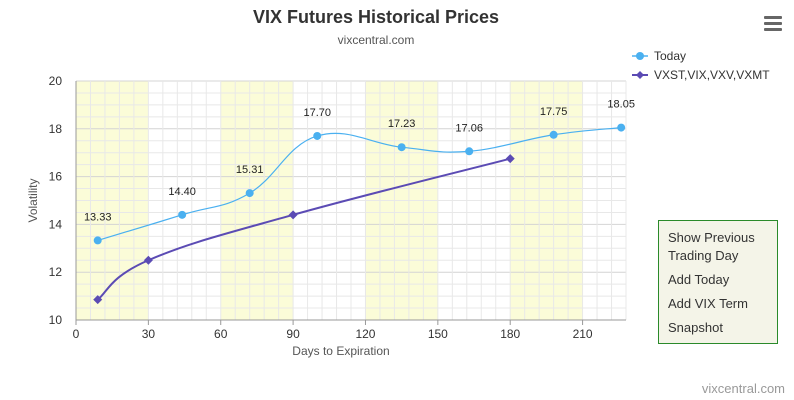  What do you see at coordinates (640, 56) in the screenshot?
I see `legend-circle-icon` at bounding box center [640, 56].